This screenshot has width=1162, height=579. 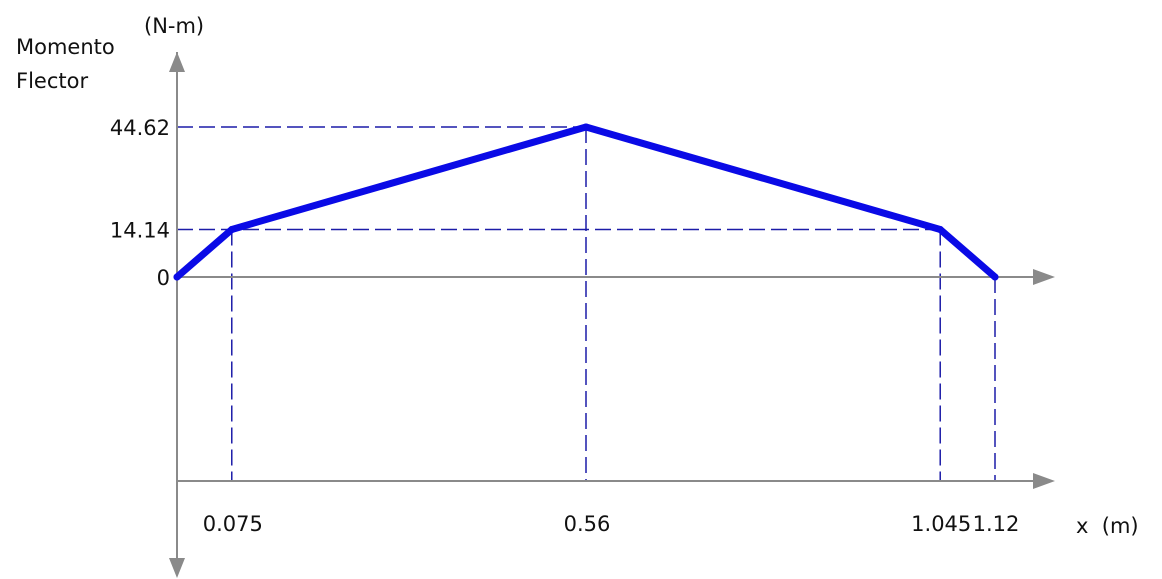 I want to click on y-tick-label: 0, so click(x=163, y=278).